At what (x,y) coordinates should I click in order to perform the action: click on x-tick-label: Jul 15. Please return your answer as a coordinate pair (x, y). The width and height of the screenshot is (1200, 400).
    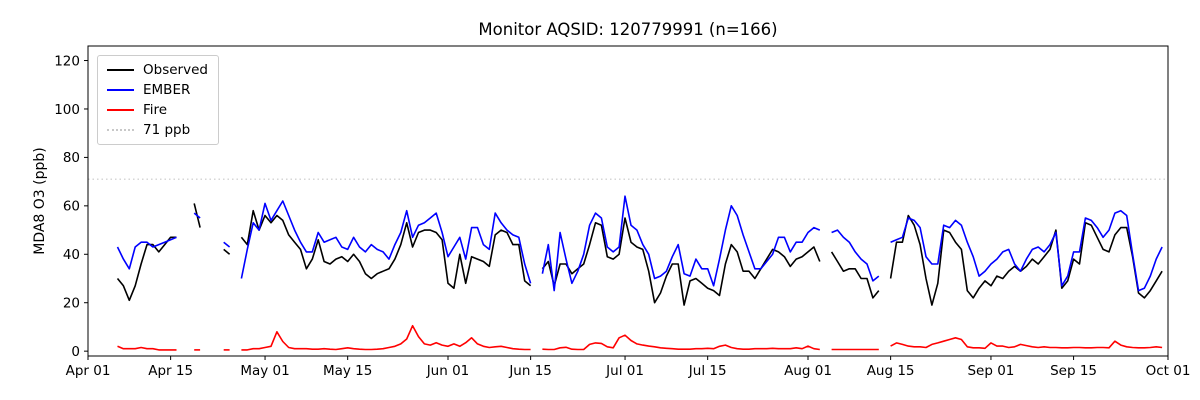
    Looking at the image, I should click on (707, 371).